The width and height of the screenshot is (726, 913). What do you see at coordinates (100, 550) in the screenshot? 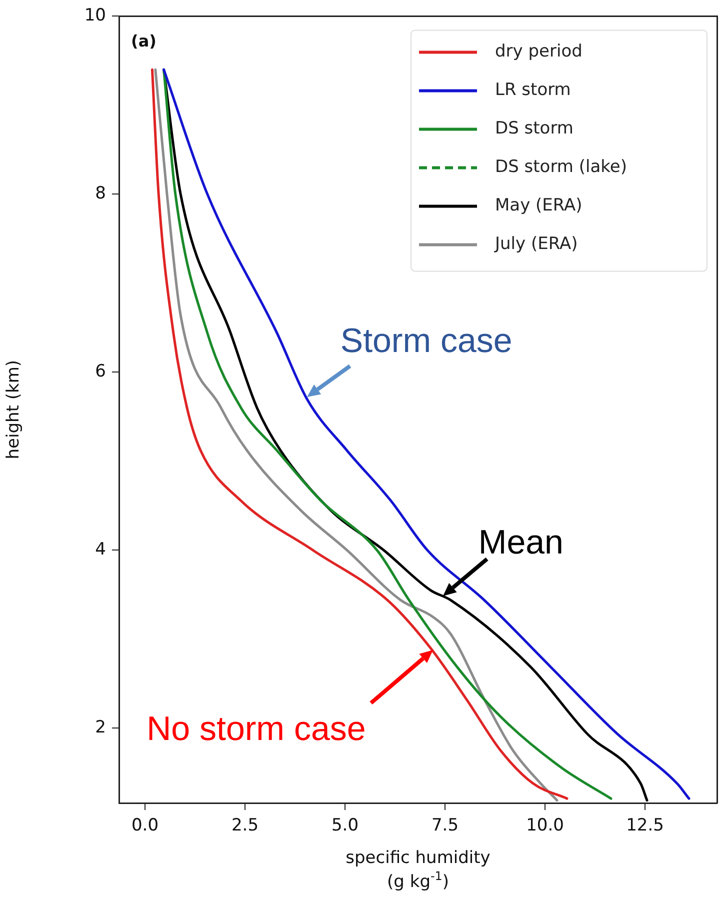
I see `y-tick-label: 4` at bounding box center [100, 550].